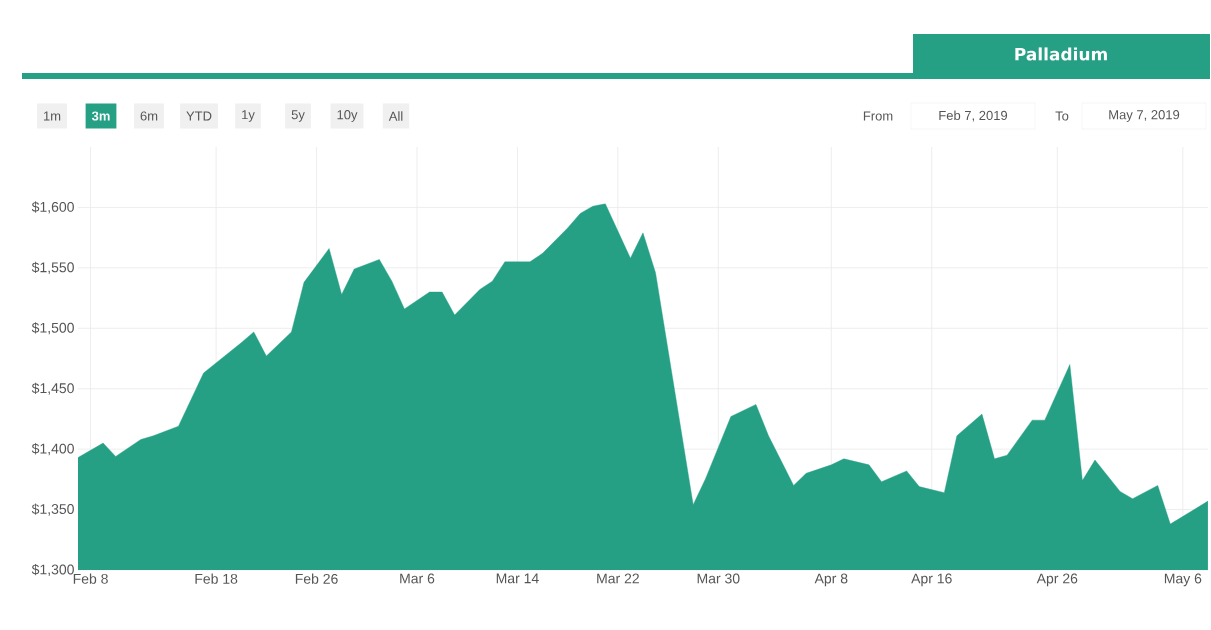 Image resolution: width=1211 pixels, height=630 pixels. What do you see at coordinates (52, 570) in the screenshot?
I see `y-tick-label: $1,300` at bounding box center [52, 570].